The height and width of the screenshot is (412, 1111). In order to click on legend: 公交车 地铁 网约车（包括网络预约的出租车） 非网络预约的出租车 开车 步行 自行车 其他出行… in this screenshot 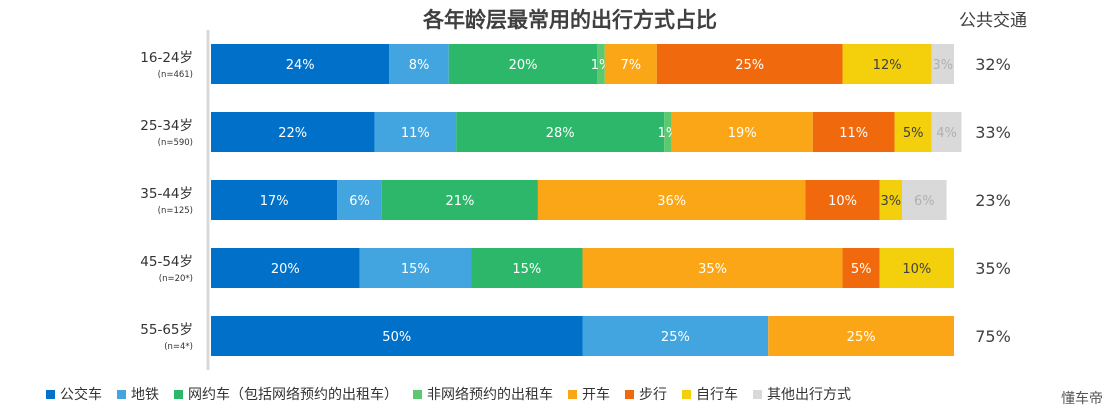, I will do `click(456, 394)`.